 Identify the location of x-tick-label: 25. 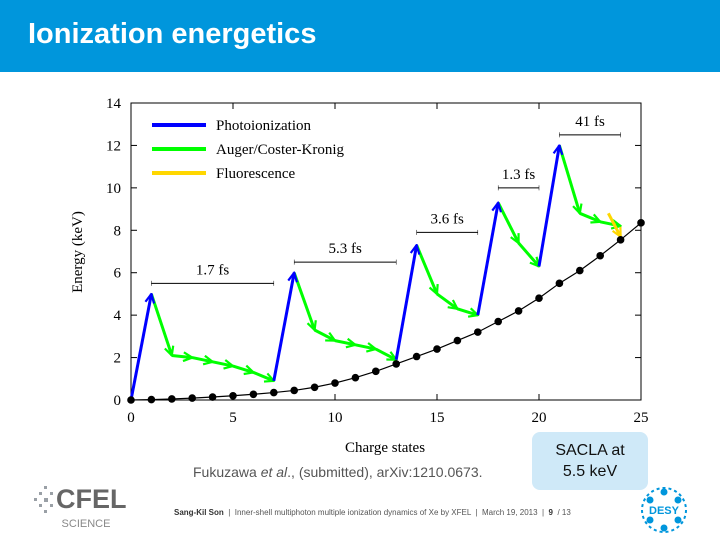
(641, 418).